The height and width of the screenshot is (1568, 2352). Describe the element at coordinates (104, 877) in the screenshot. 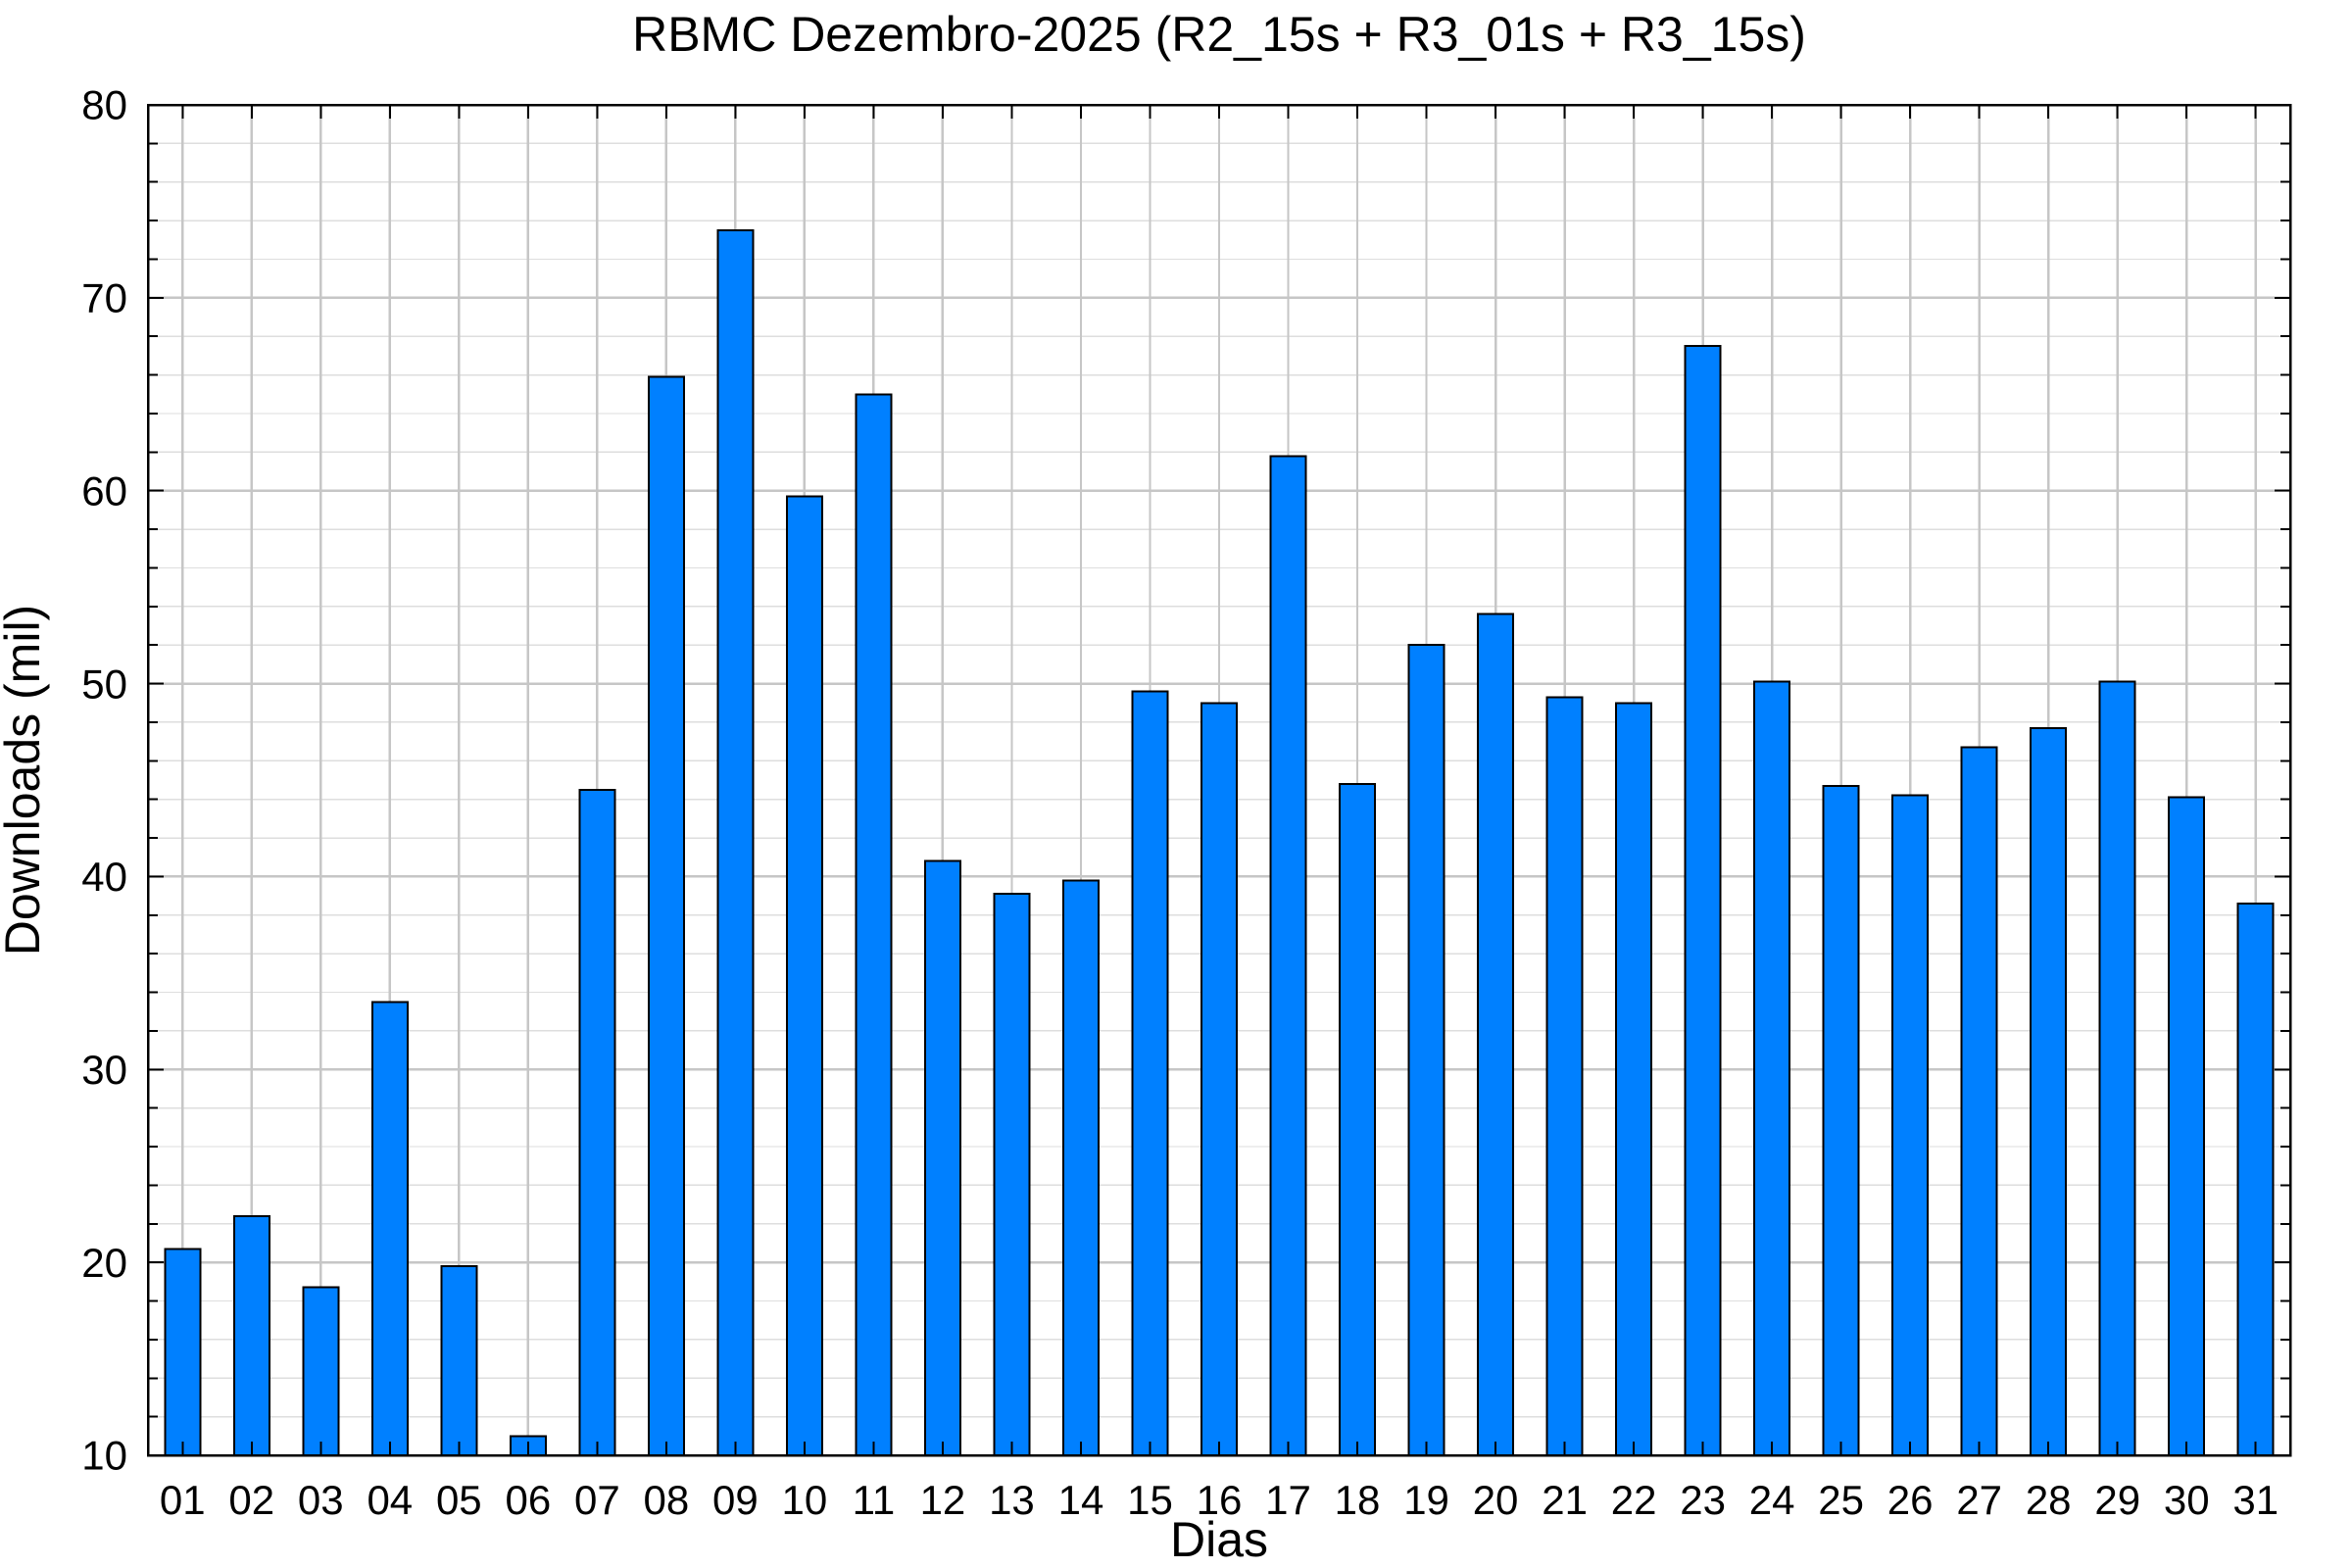

I see `y-tick-label-40: 40` at that location.